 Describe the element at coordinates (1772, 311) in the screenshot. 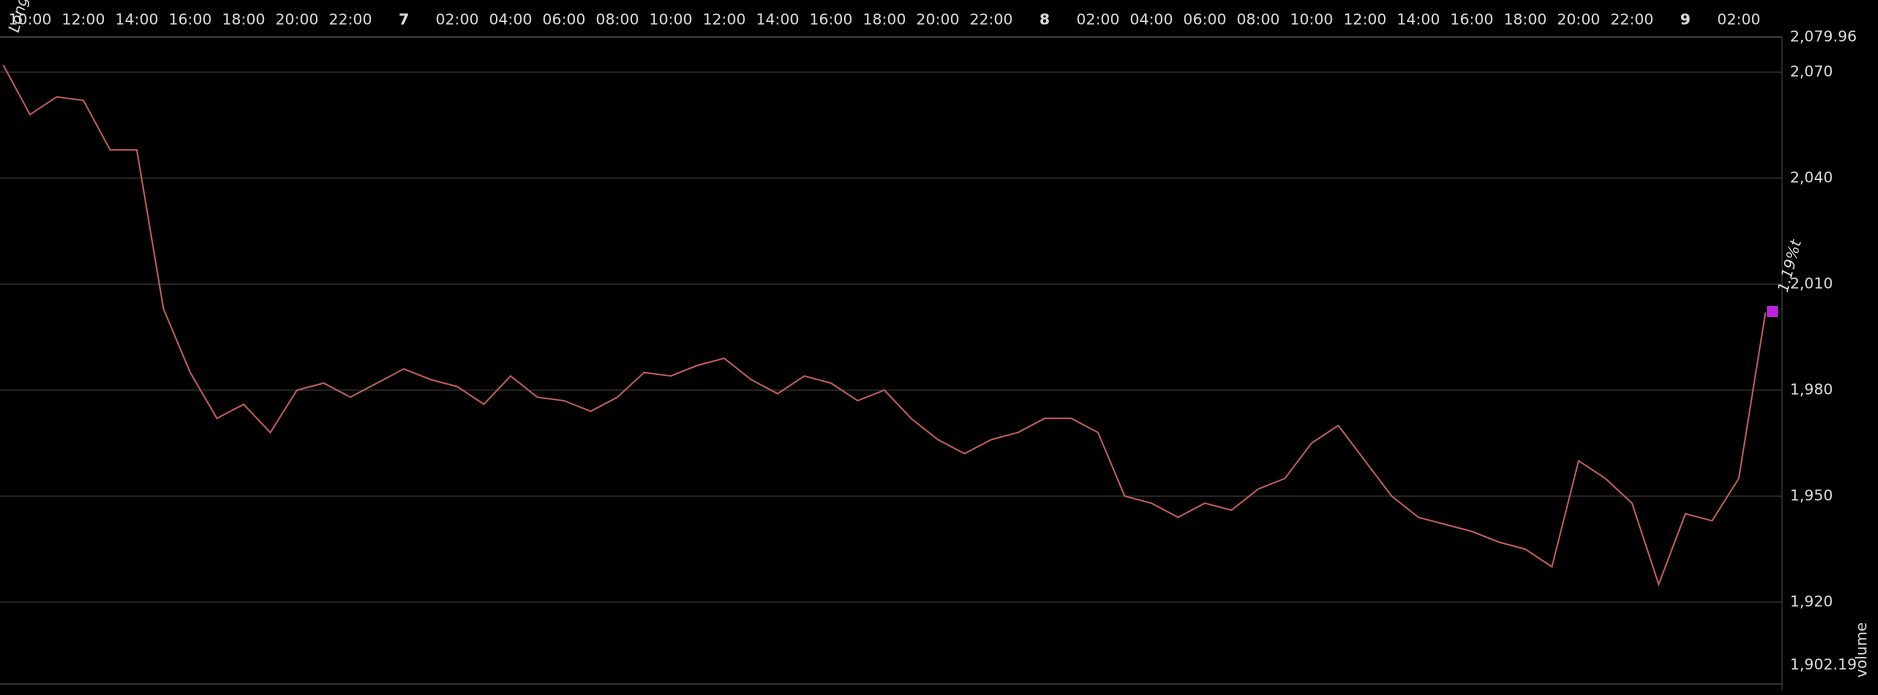

I see `current-marker` at that location.